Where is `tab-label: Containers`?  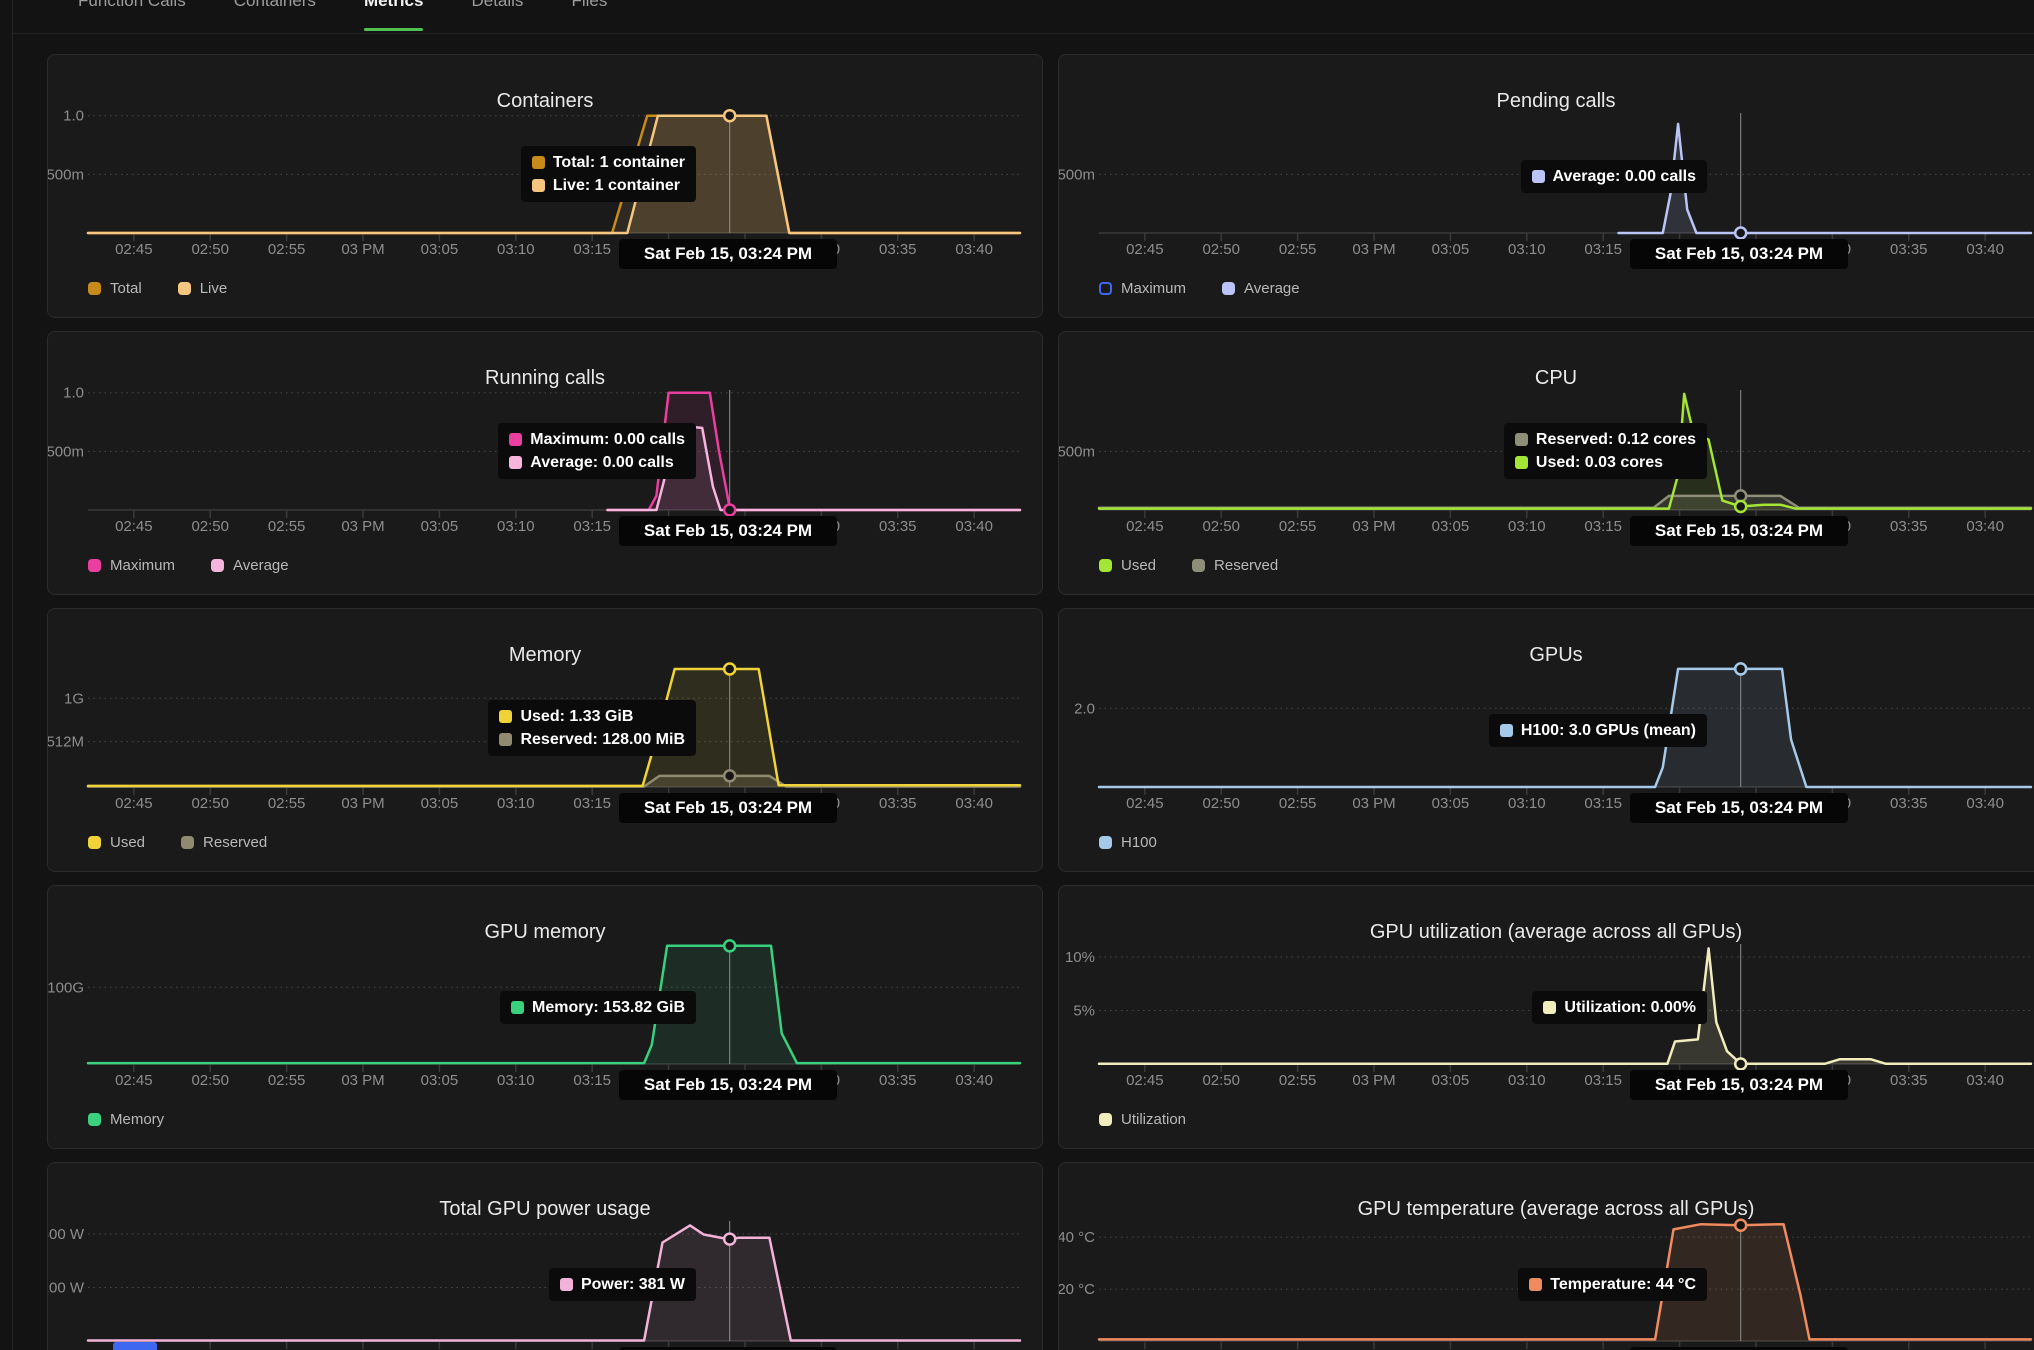 tab-label: Containers is located at coordinates (274, 5).